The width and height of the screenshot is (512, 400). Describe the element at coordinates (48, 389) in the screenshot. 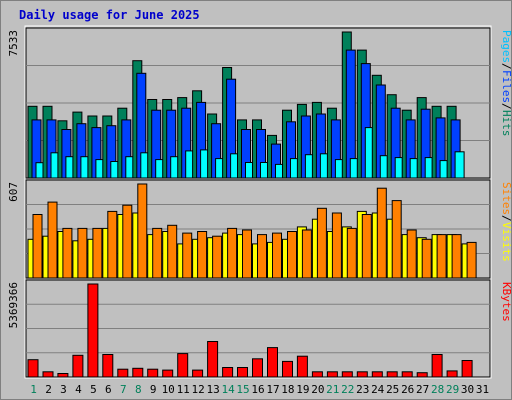

I see `x-tick-label: 2` at that location.